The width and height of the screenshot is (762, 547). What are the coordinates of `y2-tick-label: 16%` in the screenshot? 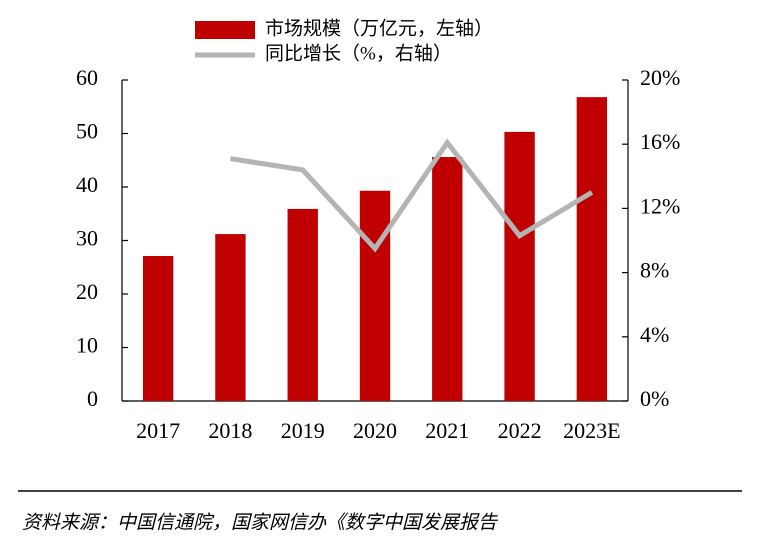 It's located at (660, 141).